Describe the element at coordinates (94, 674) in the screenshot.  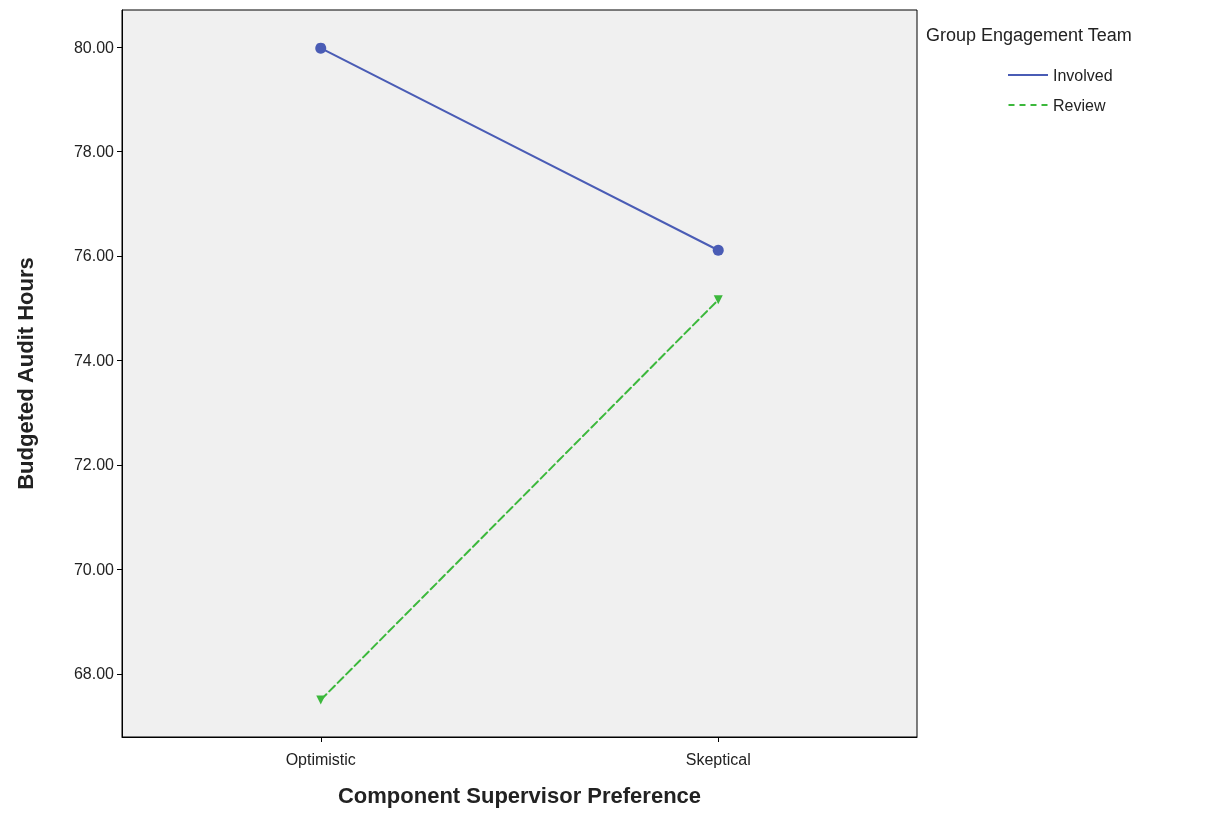
I see `y-tick-label: 68.00` at that location.